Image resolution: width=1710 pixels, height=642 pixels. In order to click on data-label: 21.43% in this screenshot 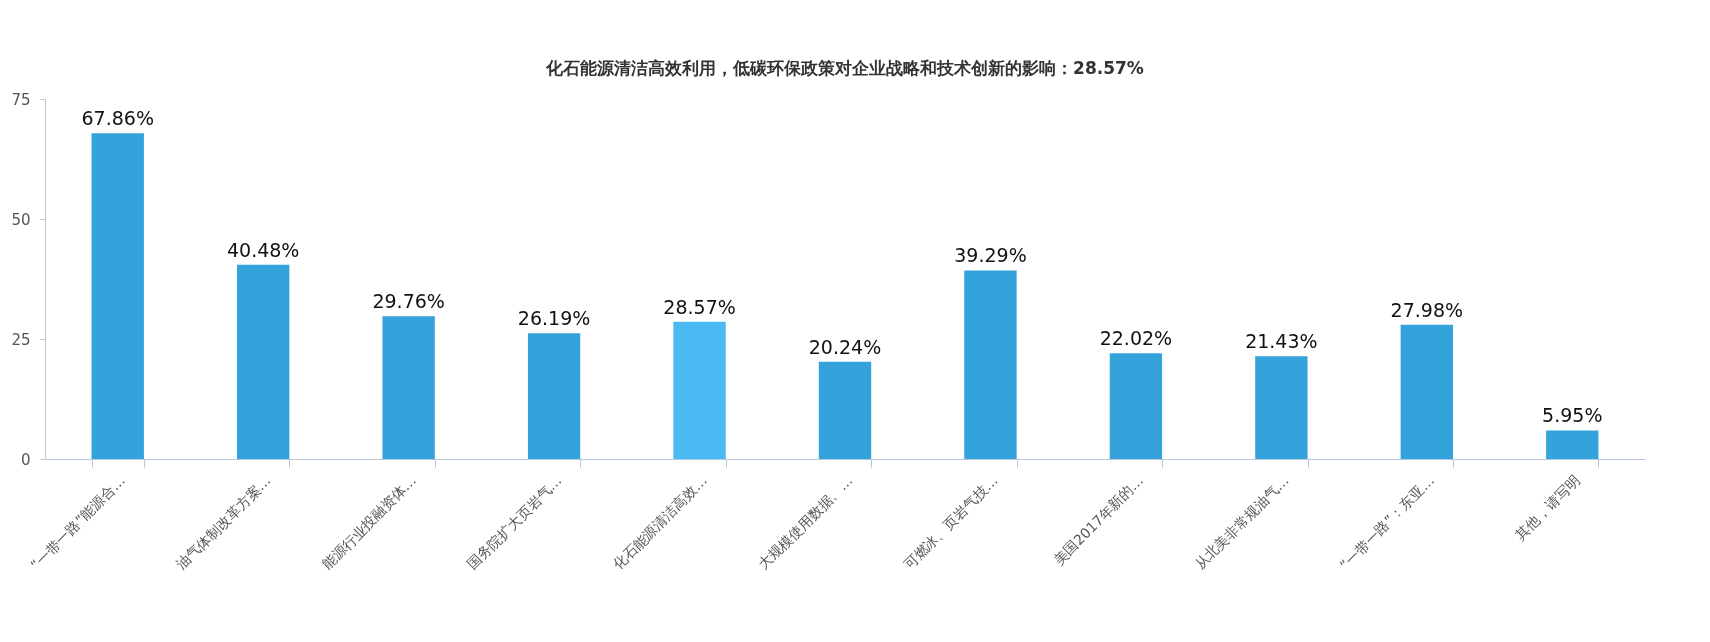, I will do `click(1281, 341)`.